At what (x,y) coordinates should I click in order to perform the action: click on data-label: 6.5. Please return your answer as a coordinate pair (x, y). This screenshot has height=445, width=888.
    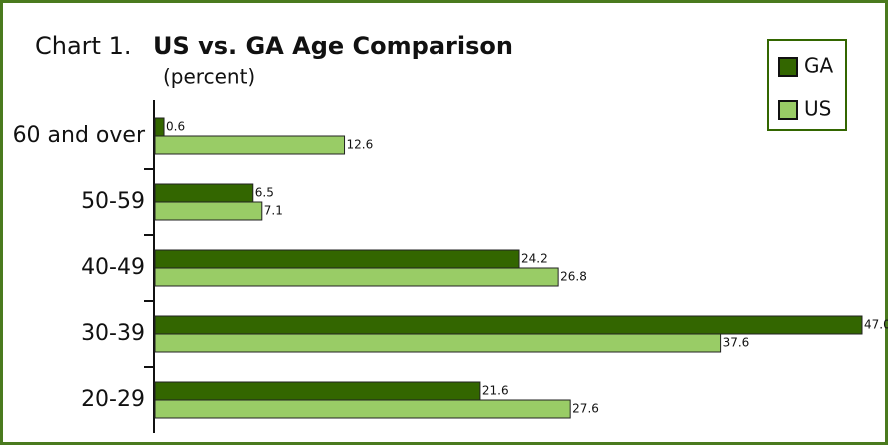
    Looking at the image, I should click on (264, 193).